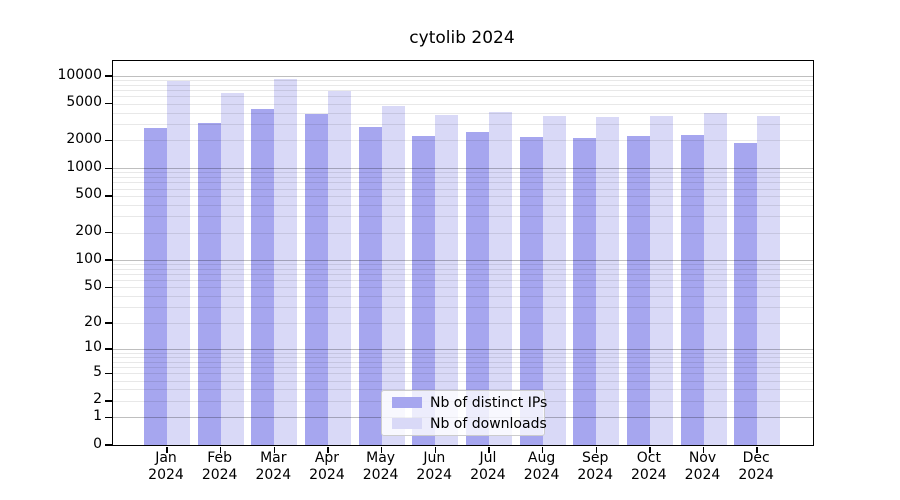  What do you see at coordinates (769, 280) in the screenshot?
I see `bar-downloads-dec` at bounding box center [769, 280].